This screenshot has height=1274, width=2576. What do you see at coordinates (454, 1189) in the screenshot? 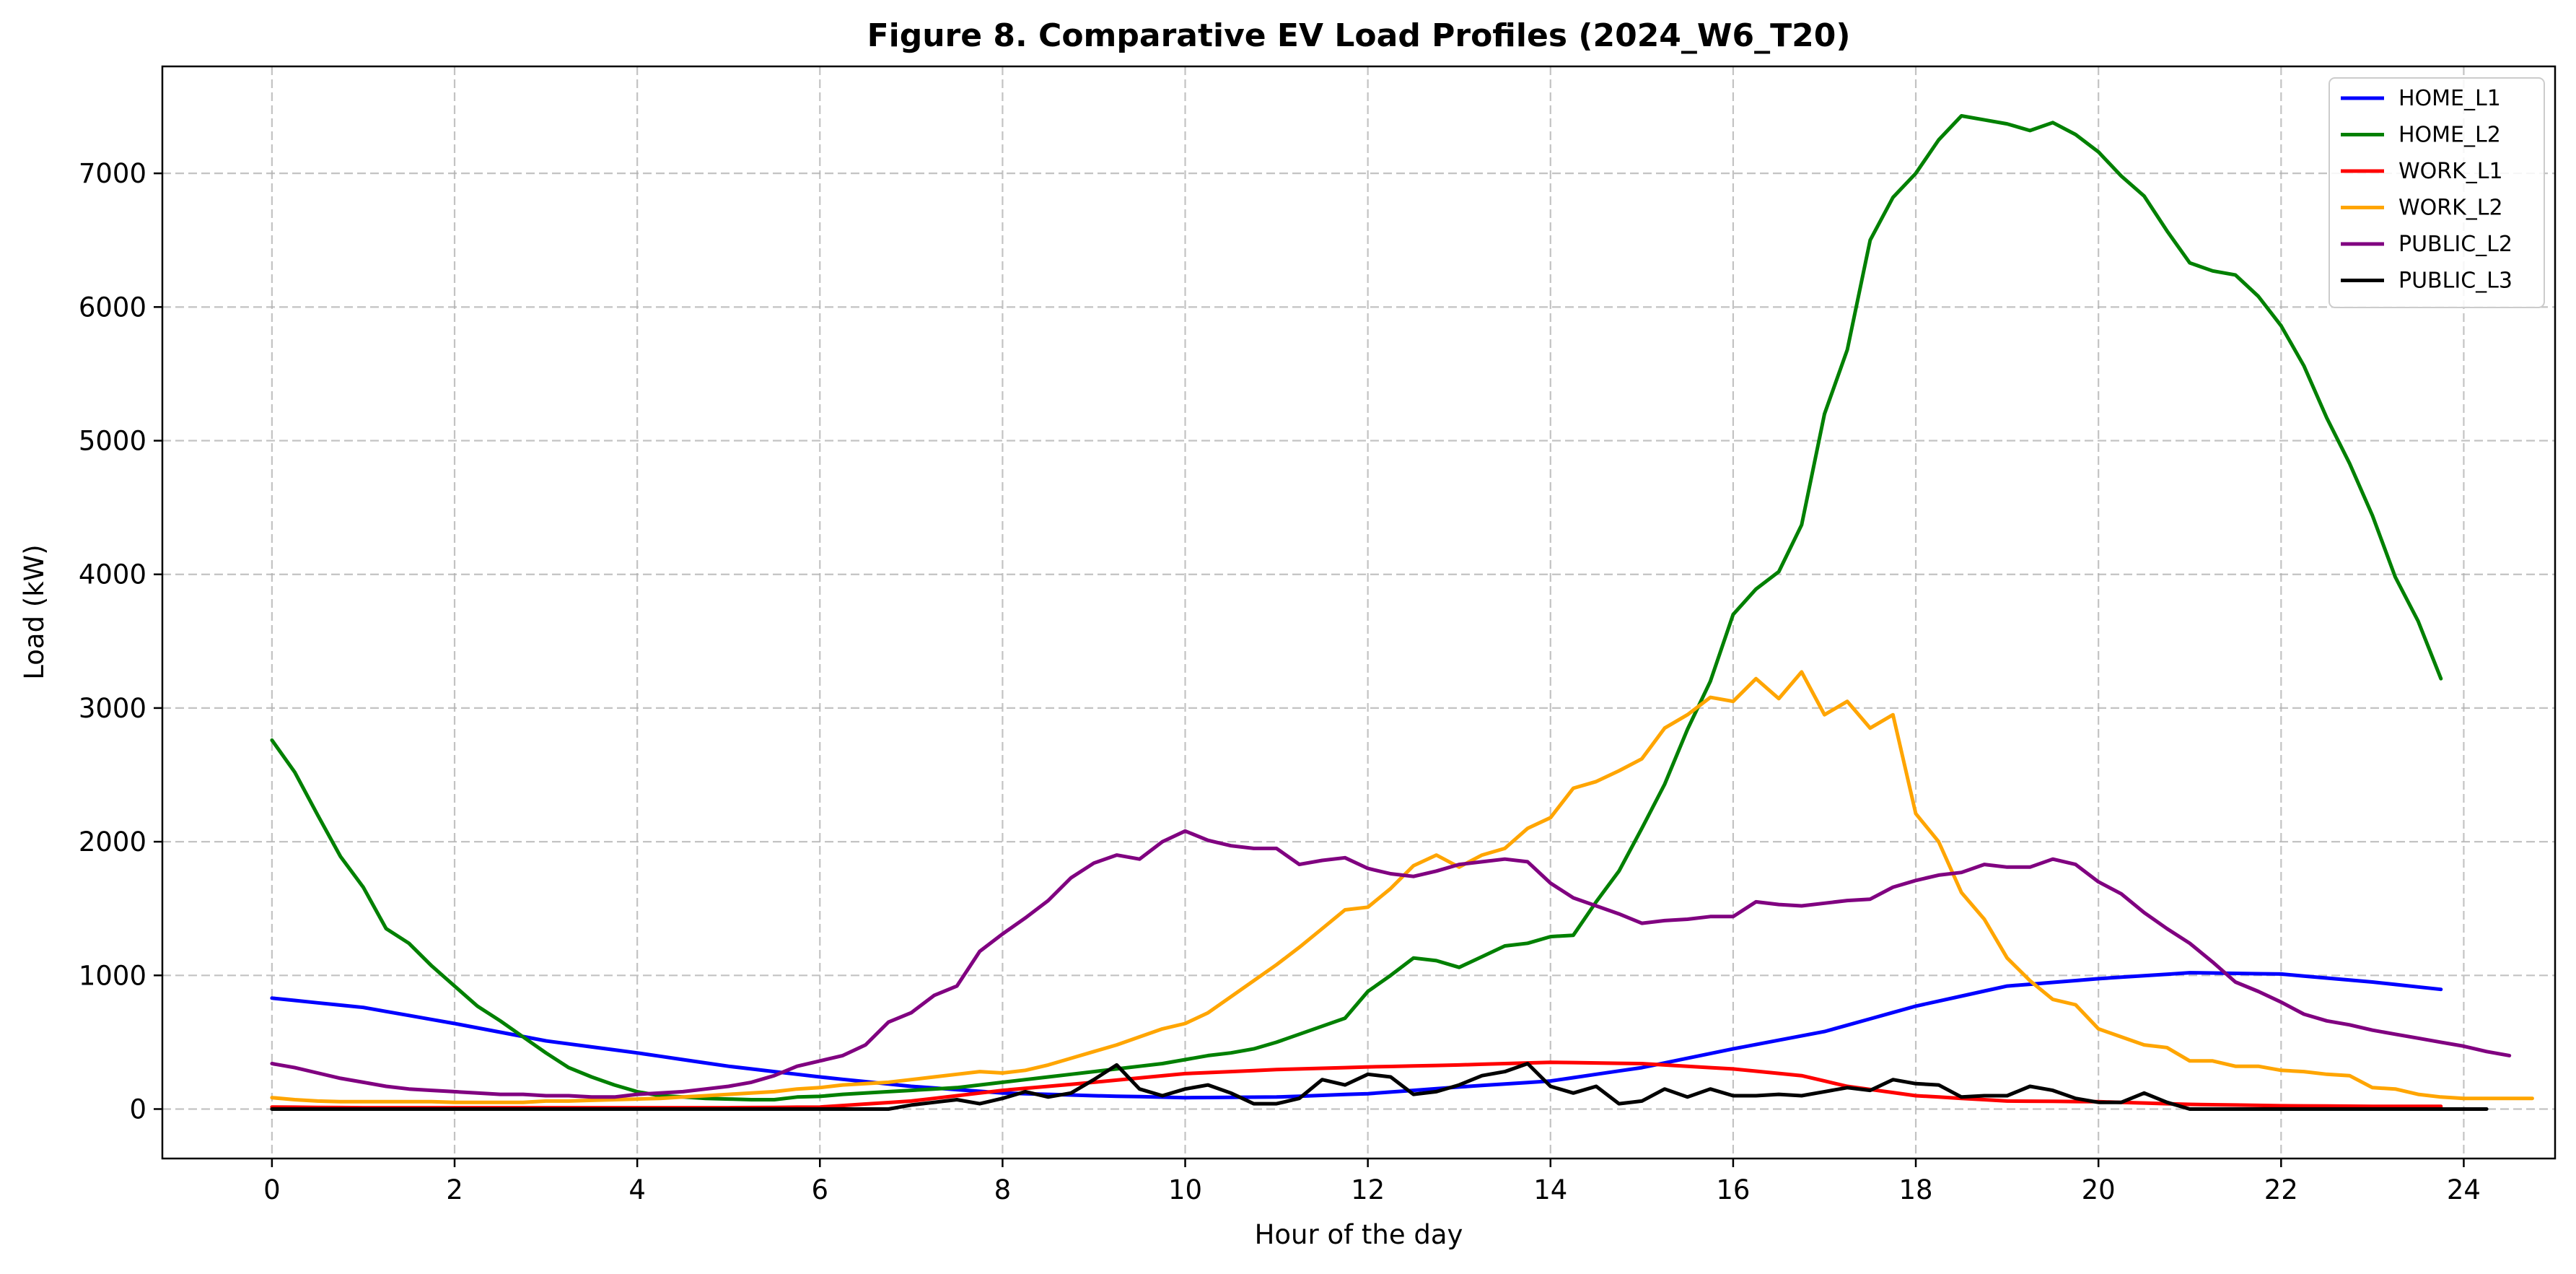
I see `x-tick-label: 2` at bounding box center [454, 1189].